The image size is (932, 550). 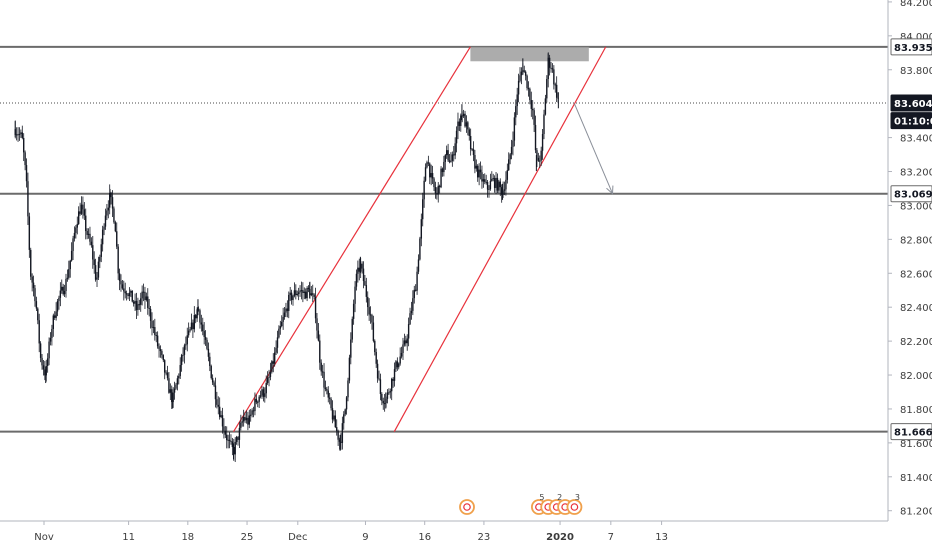 I want to click on event-marker: 3, so click(x=574, y=504).